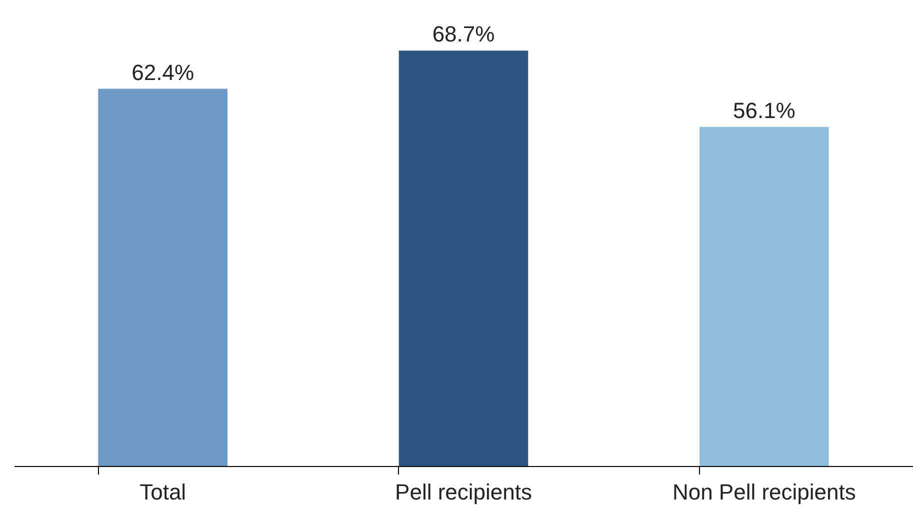 This screenshot has width=913, height=508. I want to click on x-tick-label: Non Pell recipients, so click(764, 492).